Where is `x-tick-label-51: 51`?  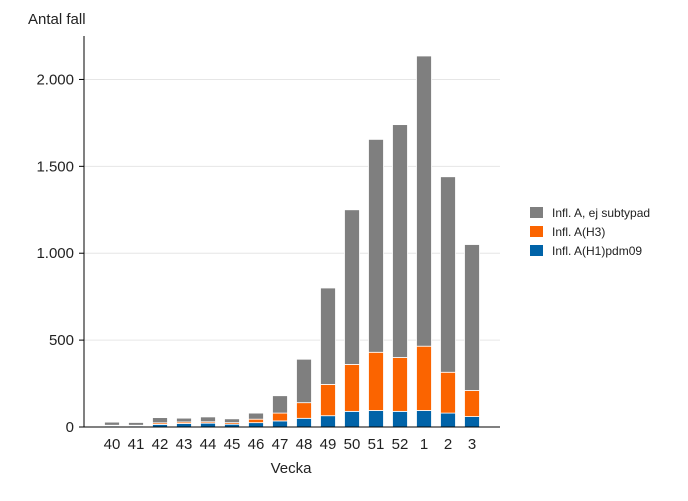 x-tick-label-51: 51 is located at coordinates (376, 444).